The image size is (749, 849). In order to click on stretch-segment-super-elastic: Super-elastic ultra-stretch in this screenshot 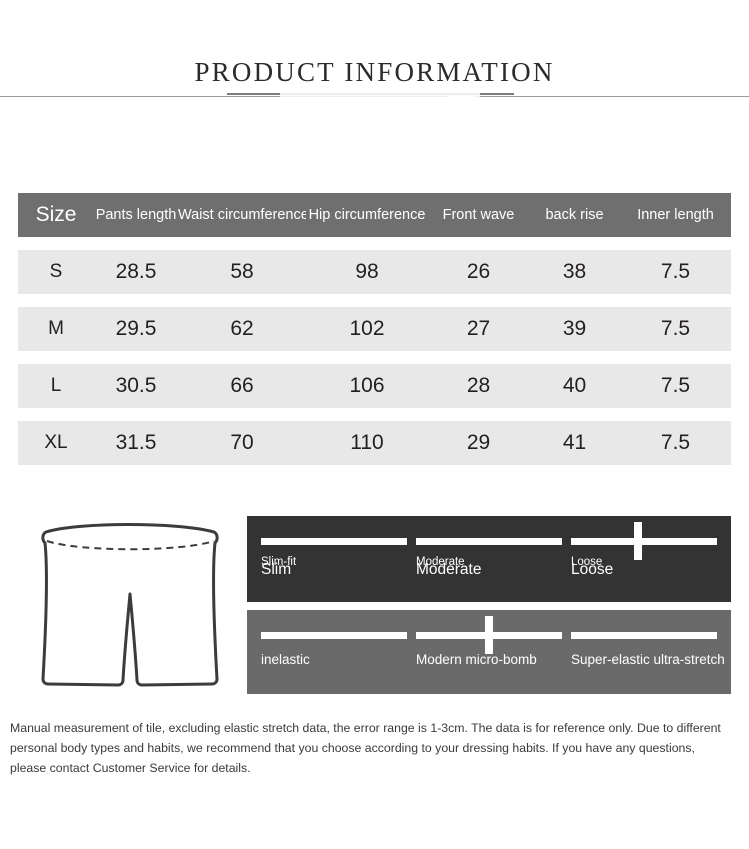, I will do `click(648, 656)`.